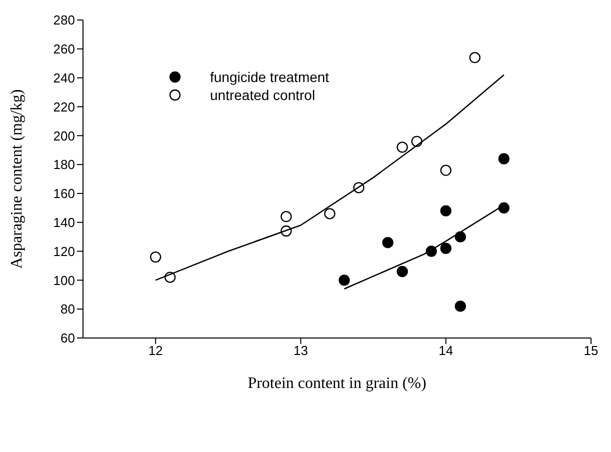  Describe the element at coordinates (67, 309) in the screenshot. I see `y-tick-label: 80` at that location.